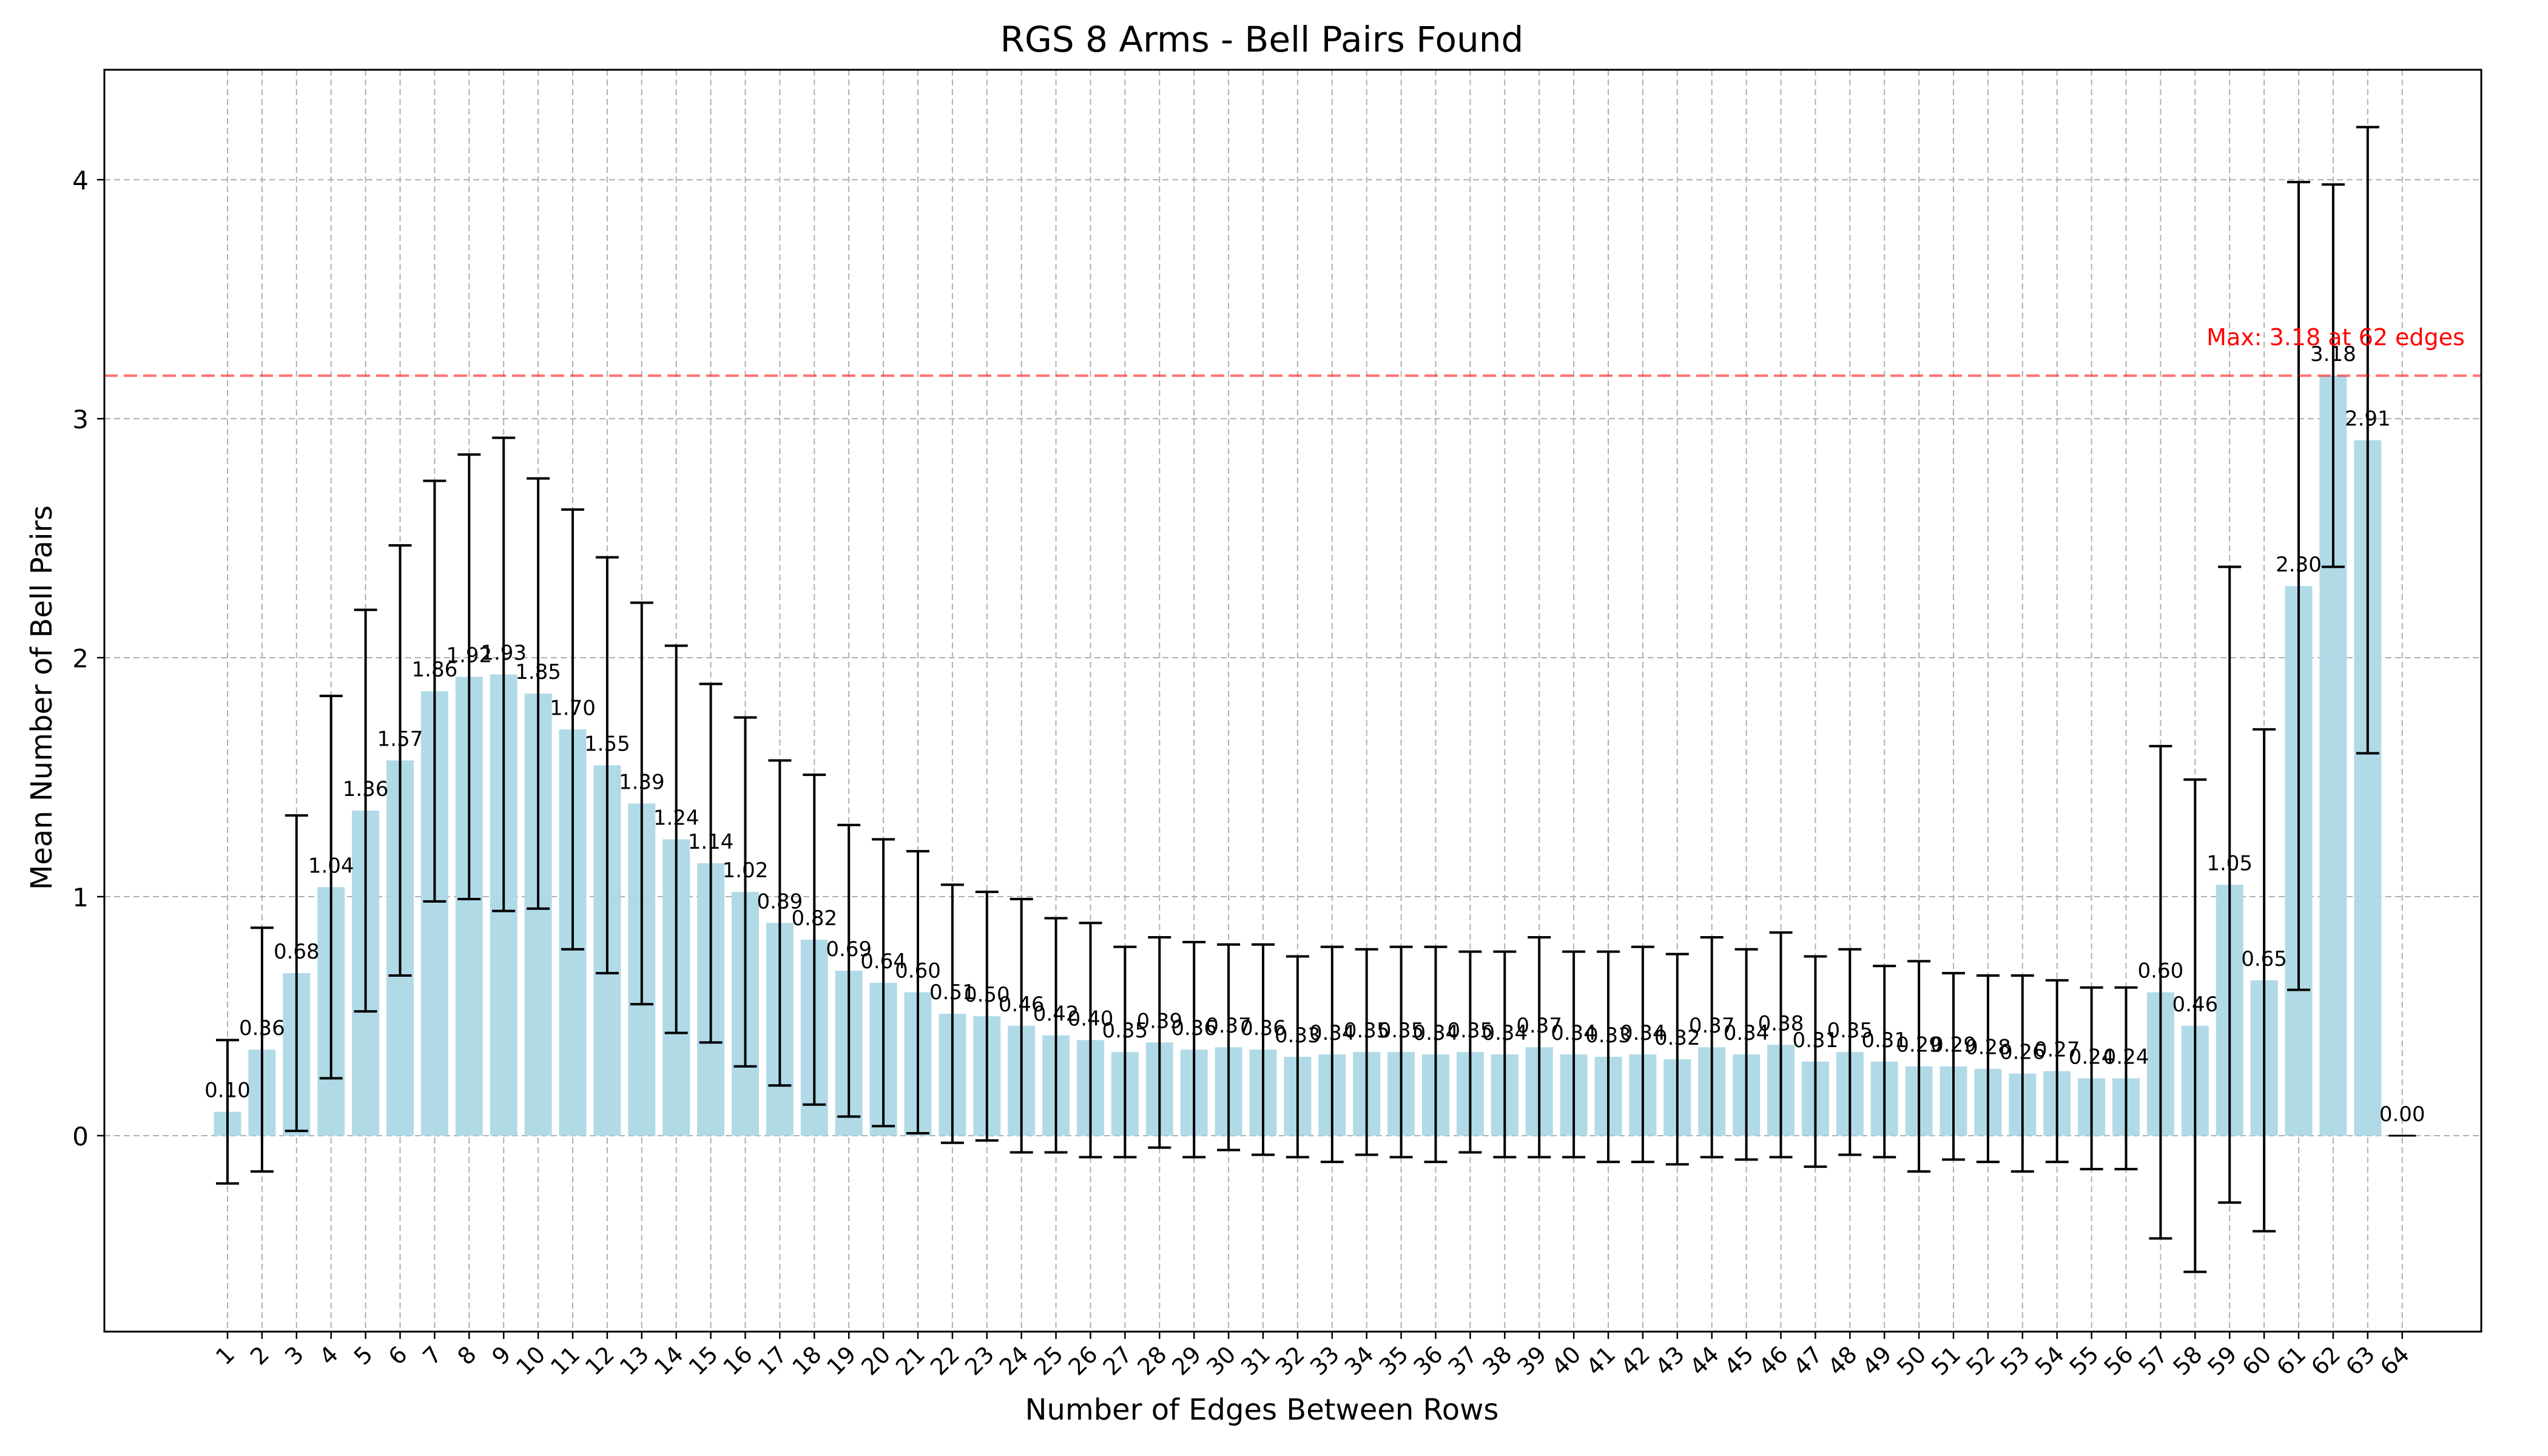  What do you see at coordinates (80, 419) in the screenshot?
I see `y-tick-label: 3` at bounding box center [80, 419].